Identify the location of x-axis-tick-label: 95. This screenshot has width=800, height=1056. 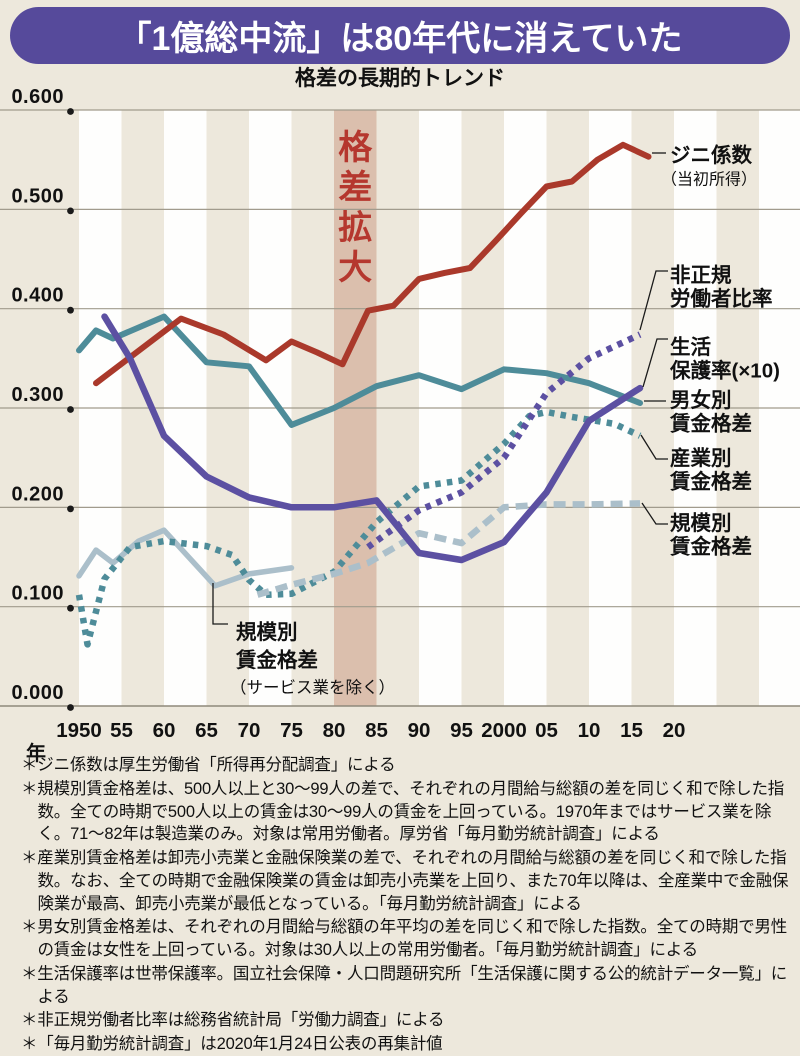
(461, 730).